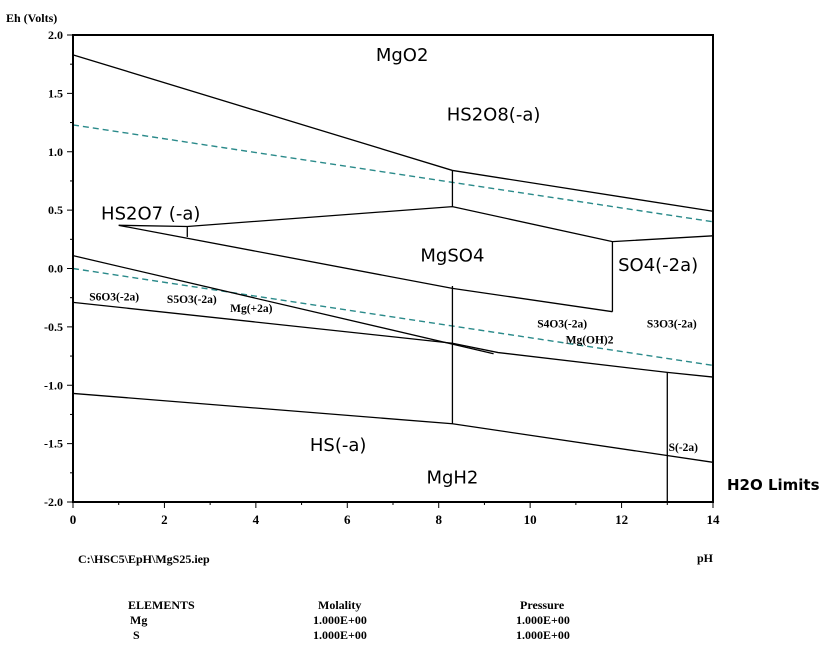 The height and width of the screenshot is (655, 840). What do you see at coordinates (161, 605) in the screenshot?
I see `table-header-elements: ELEMENTS` at bounding box center [161, 605].